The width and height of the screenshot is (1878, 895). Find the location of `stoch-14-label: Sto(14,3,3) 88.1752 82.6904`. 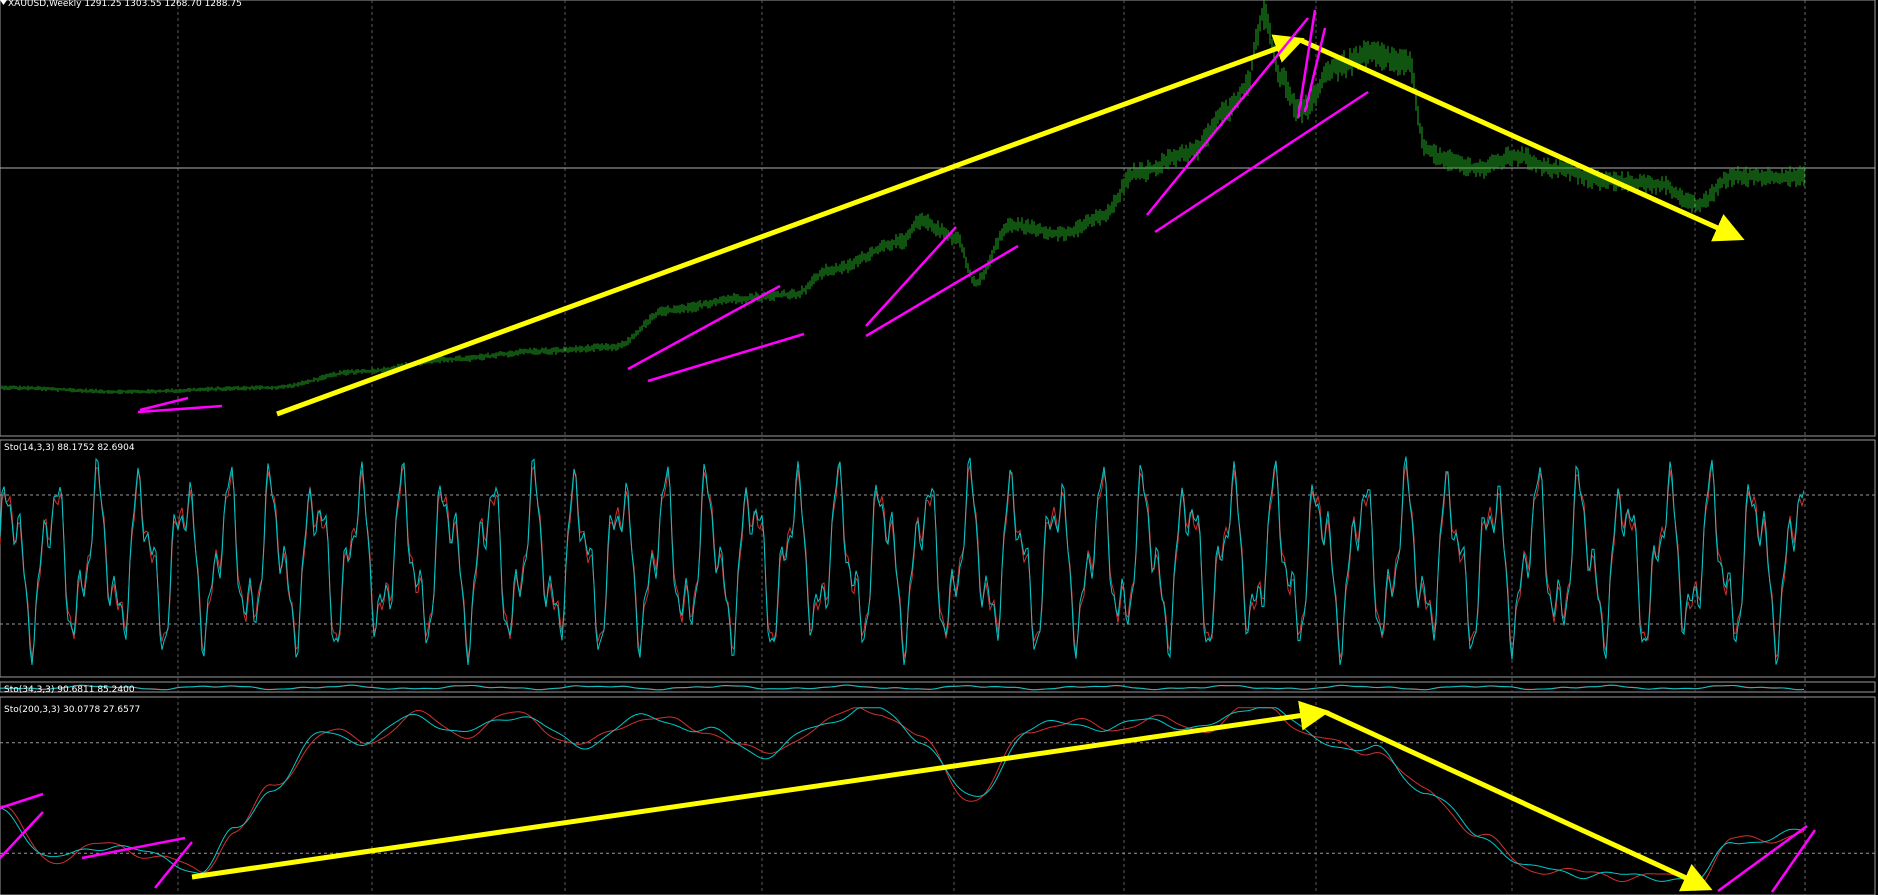

stoch-14-label: Sto(14,3,3) 88.1752 82.6904 is located at coordinates (69, 448).